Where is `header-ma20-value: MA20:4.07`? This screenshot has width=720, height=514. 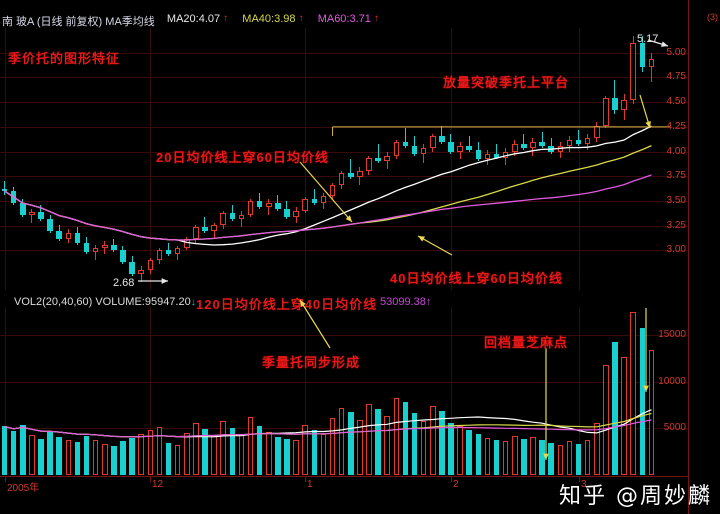 header-ma20-value: MA20:4.07 is located at coordinates (193, 19).